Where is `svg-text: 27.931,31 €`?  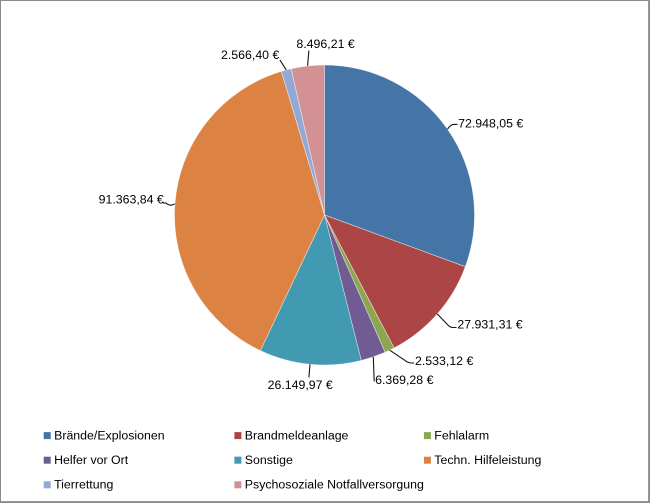
svg-text: 27.931,31 € is located at coordinates (489, 324).